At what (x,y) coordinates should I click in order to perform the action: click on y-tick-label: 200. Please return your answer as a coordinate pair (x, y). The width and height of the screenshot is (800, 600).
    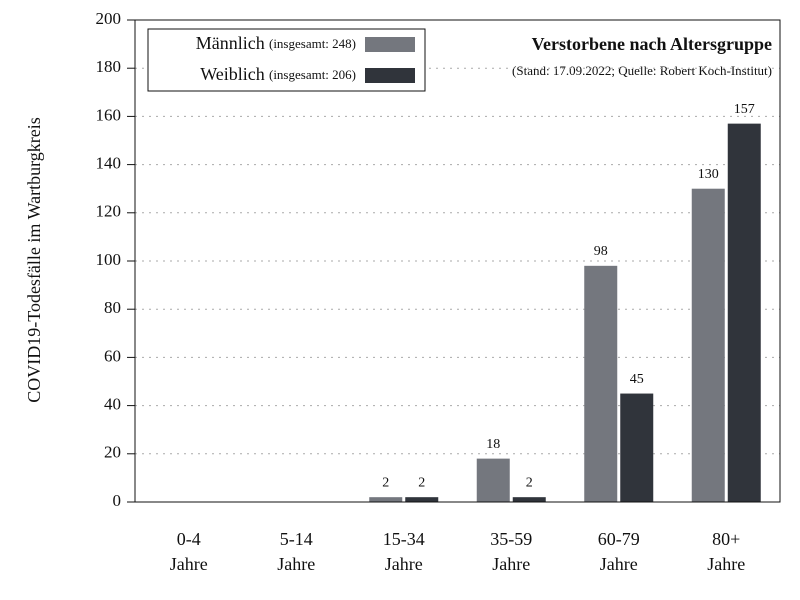
    Looking at the image, I should click on (109, 18).